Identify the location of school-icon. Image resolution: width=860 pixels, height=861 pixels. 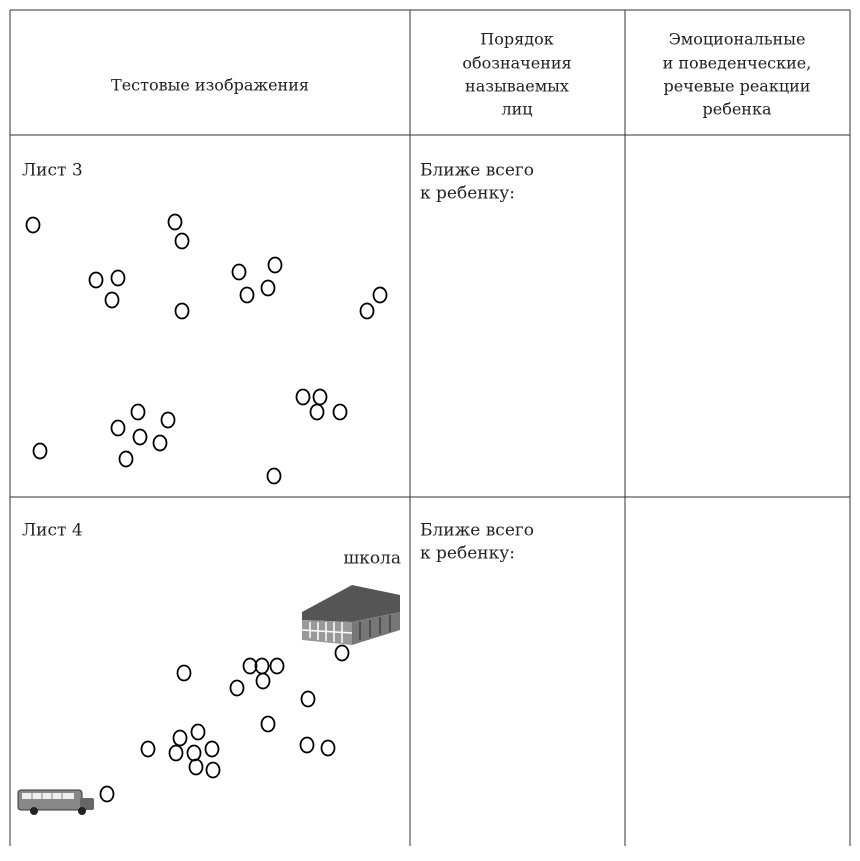
(350, 615).